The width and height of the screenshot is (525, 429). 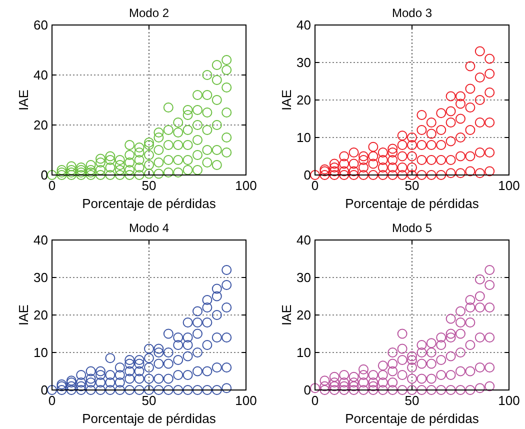 What do you see at coordinates (412, 228) in the screenshot?
I see `chart-title: Modo 5` at bounding box center [412, 228].